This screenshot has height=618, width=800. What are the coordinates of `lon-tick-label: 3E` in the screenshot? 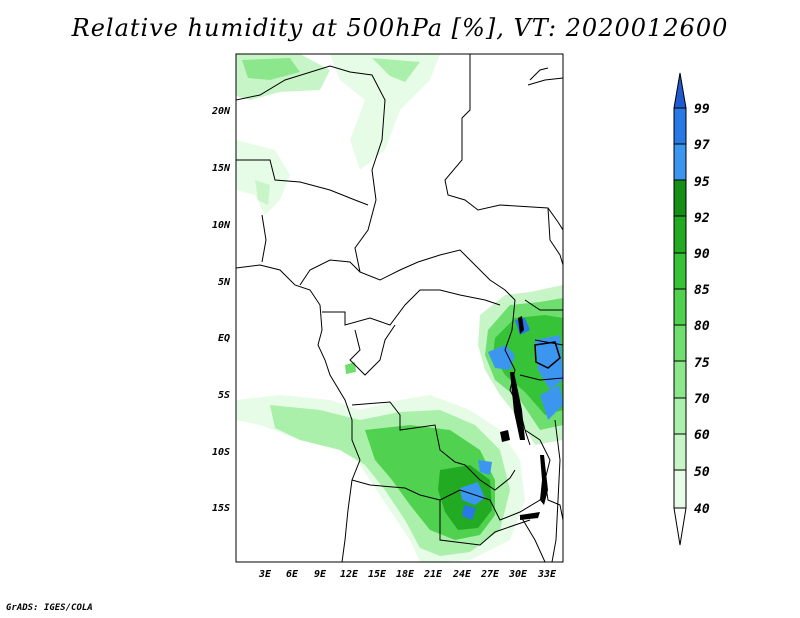 It's located at (265, 574).